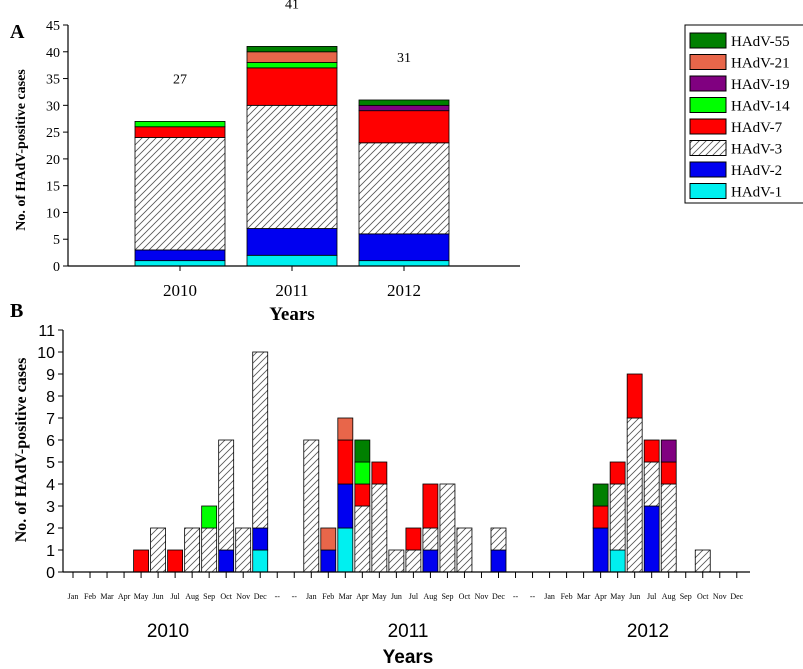 The image size is (803, 669). I want to click on panel-b-month-label: Nov, so click(243, 596).